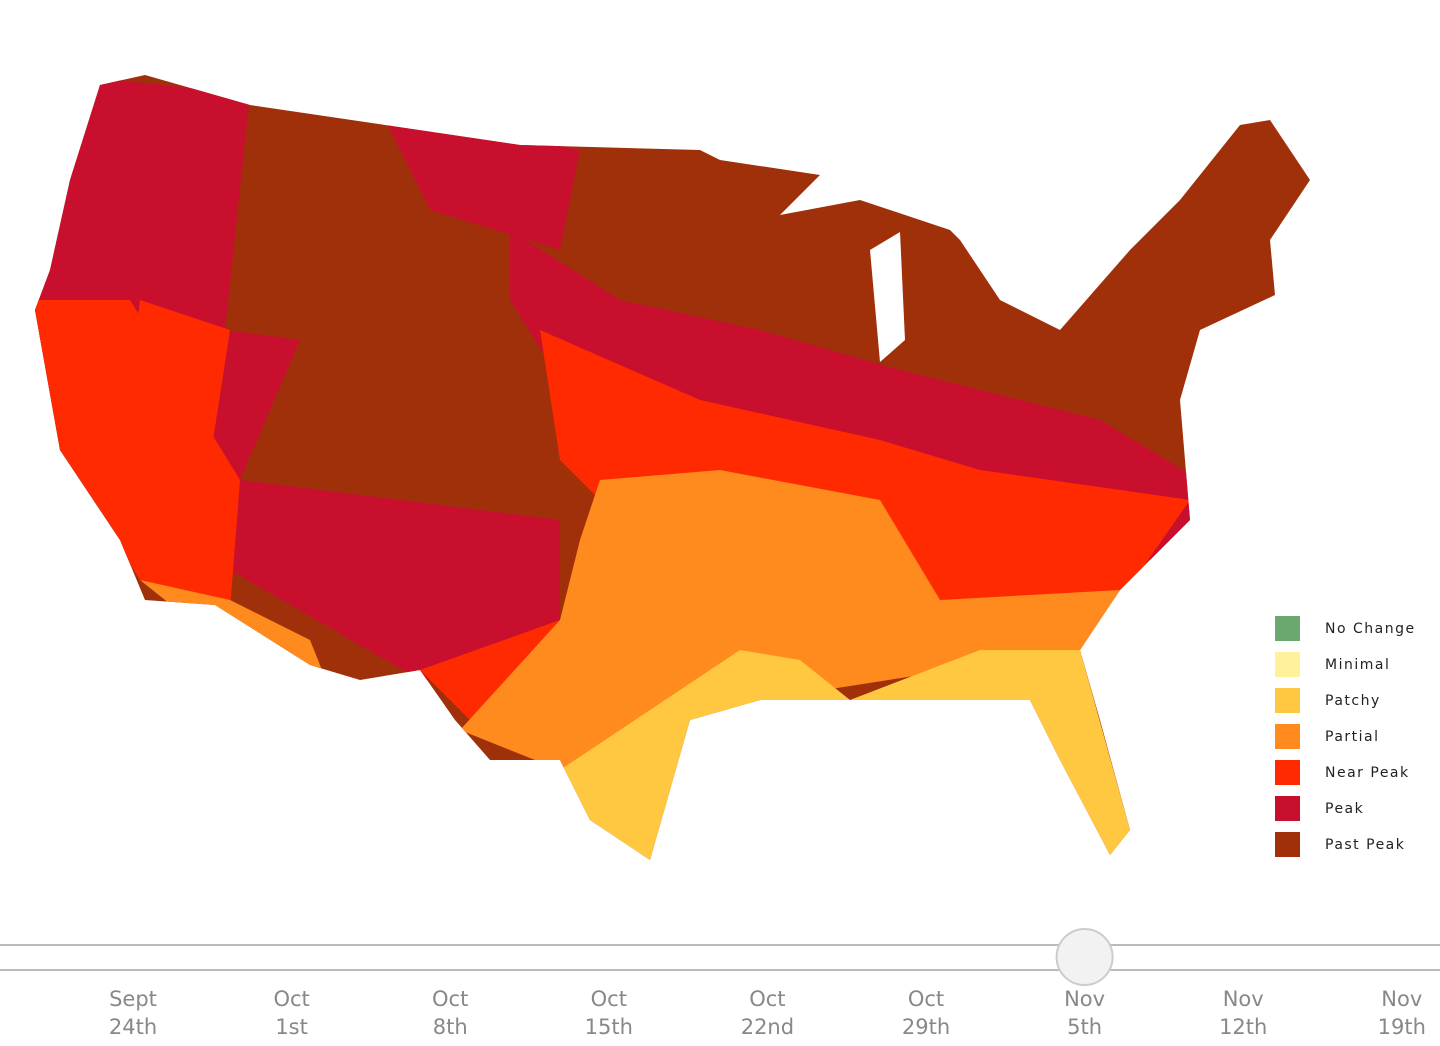 This screenshot has height=1046, width=1440. What do you see at coordinates (1367, 773) in the screenshot?
I see `legend-label: Near Peak` at bounding box center [1367, 773].